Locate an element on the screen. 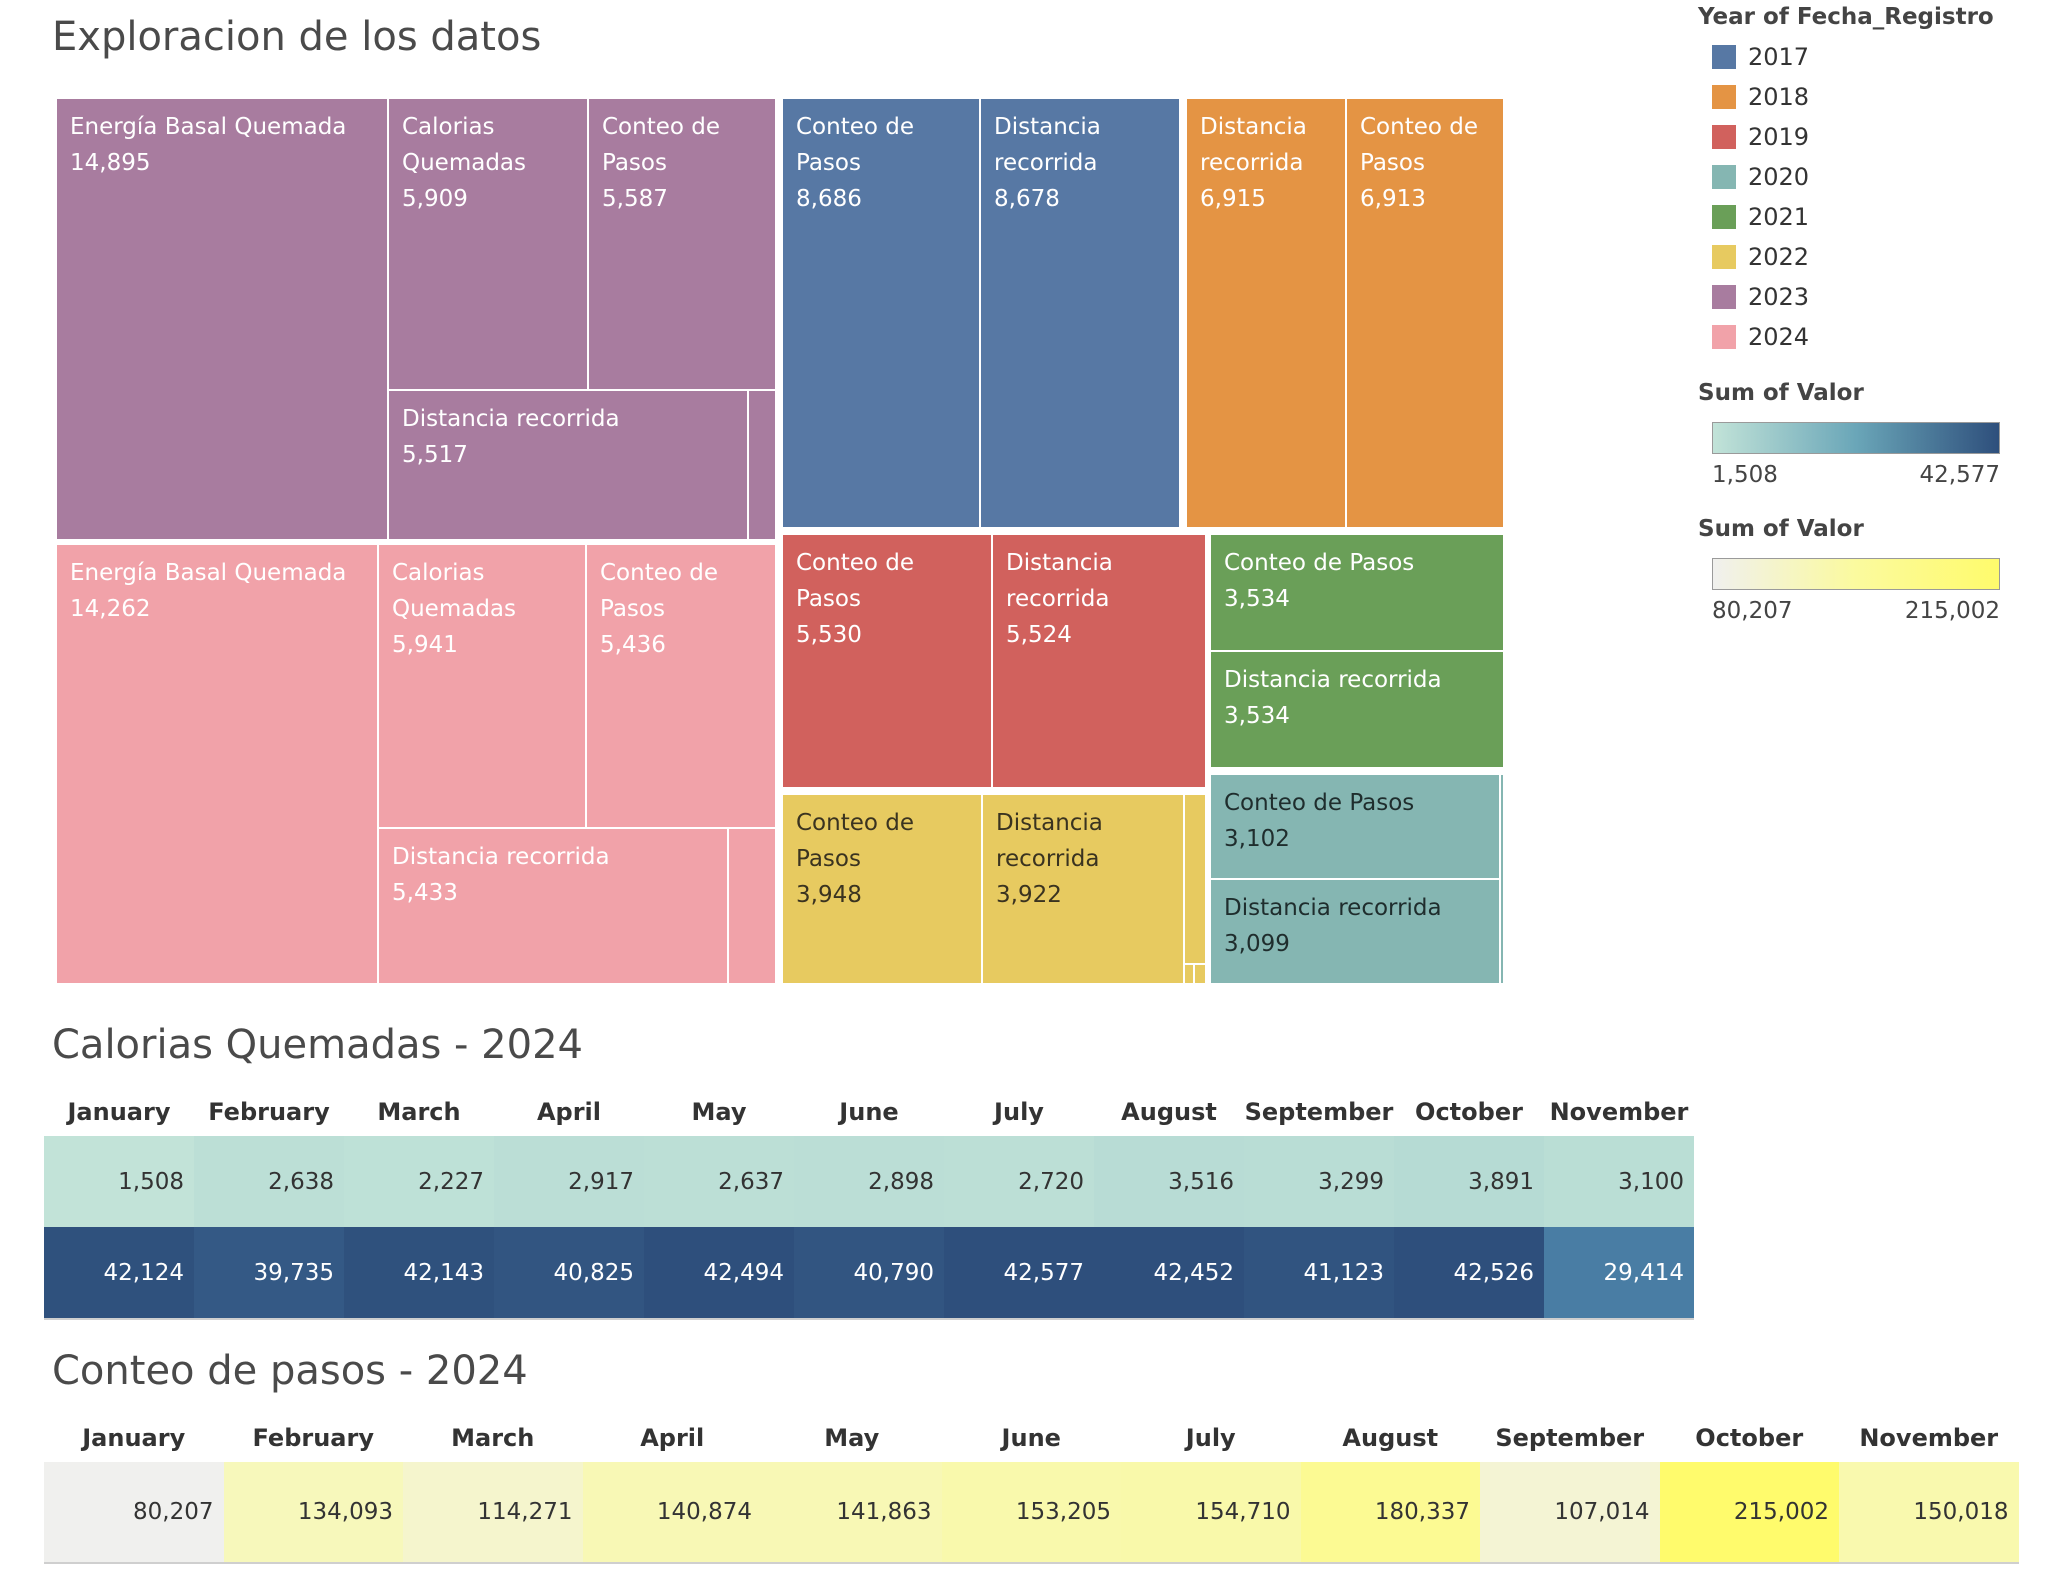 The height and width of the screenshot is (1588, 2056). heatmap-col-header: January is located at coordinates (134, 1438).